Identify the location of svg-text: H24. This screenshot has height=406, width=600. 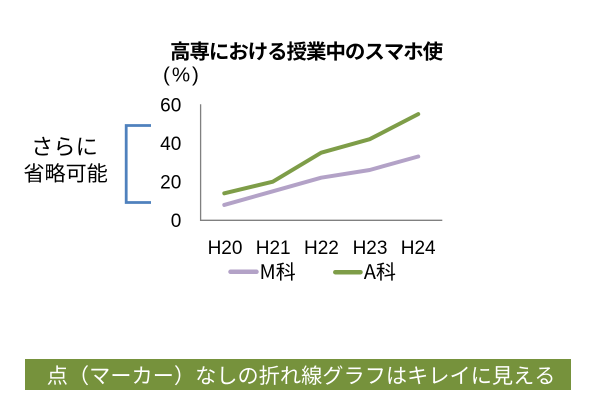
(418, 248).